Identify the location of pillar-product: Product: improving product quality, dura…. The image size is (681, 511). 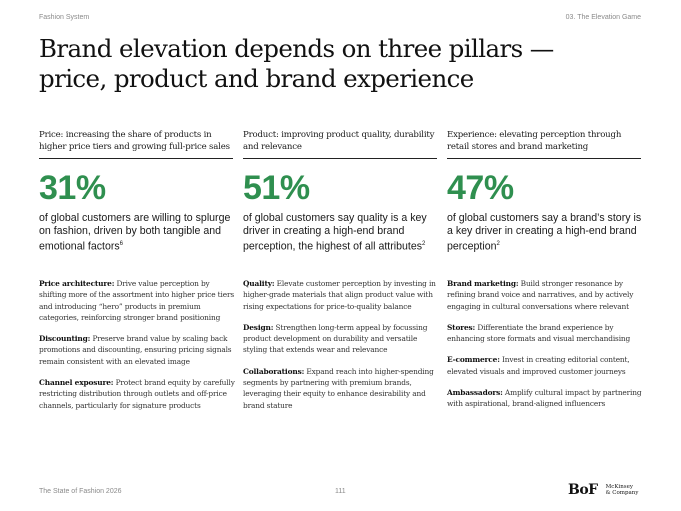
(340, 191).